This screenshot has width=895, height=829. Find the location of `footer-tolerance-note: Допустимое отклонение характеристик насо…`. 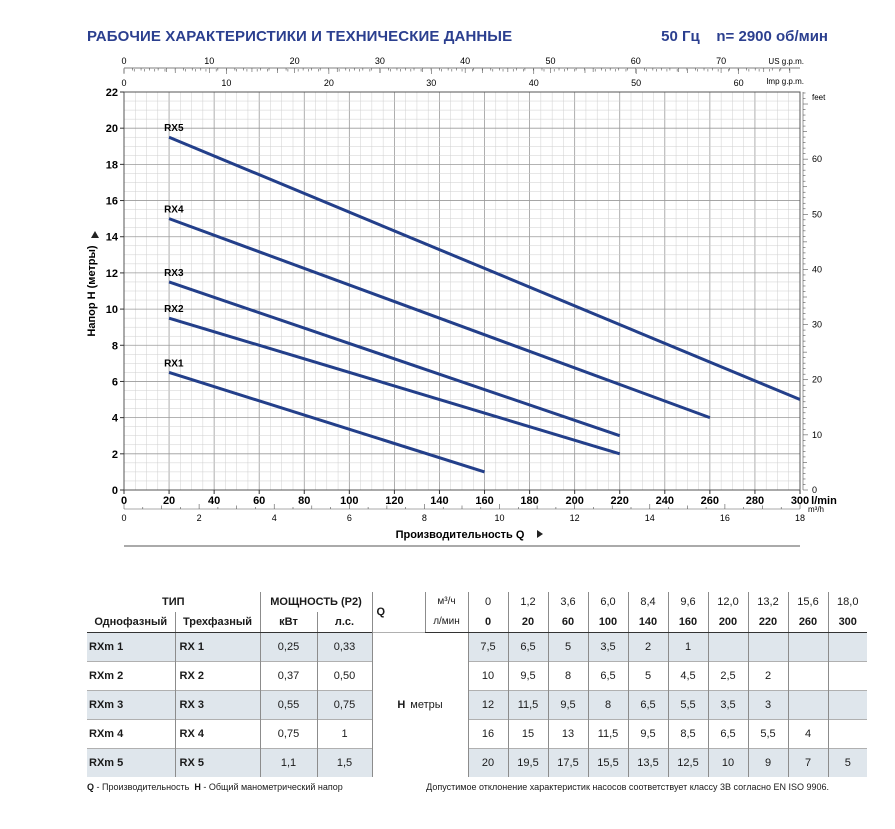

footer-tolerance-note: Допустимое отклонение характеристик насо… is located at coordinates (627, 787).